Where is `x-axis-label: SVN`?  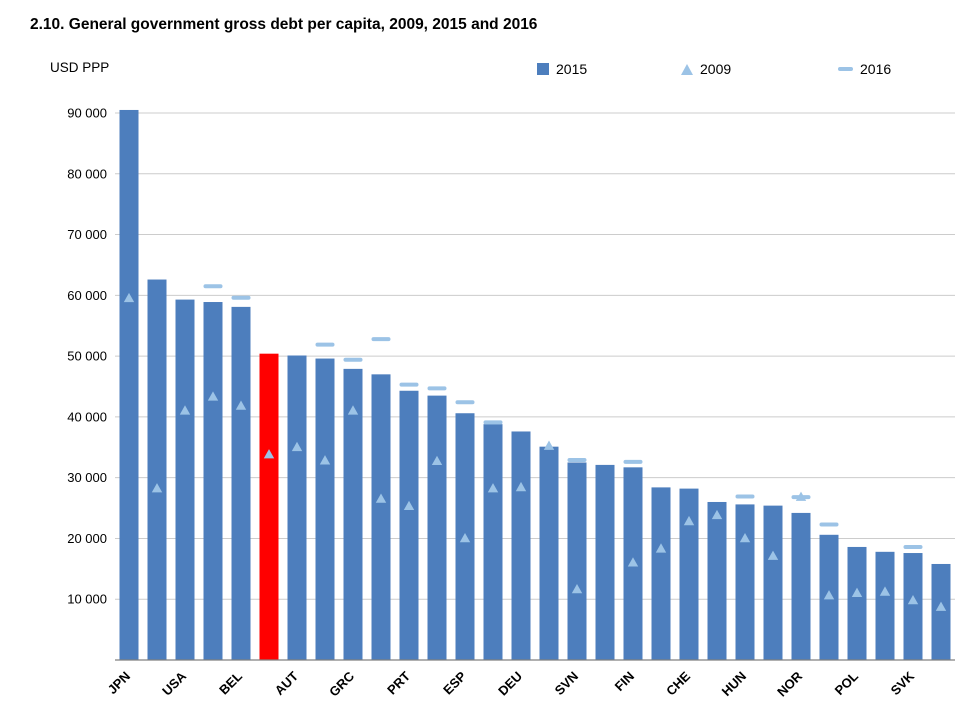 x-axis-label: SVN is located at coordinates (567, 684).